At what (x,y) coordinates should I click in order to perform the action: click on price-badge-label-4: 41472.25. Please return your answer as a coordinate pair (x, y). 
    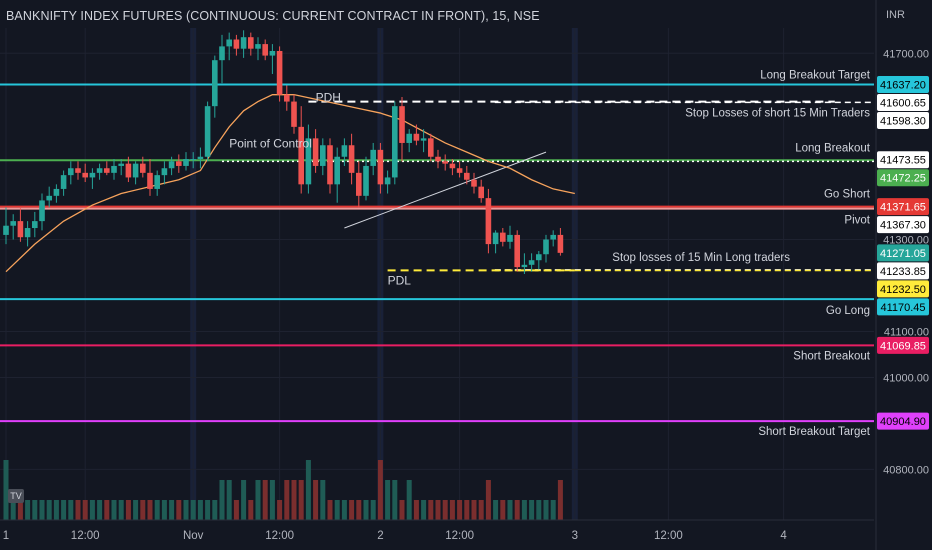
    Looking at the image, I should click on (903, 179).